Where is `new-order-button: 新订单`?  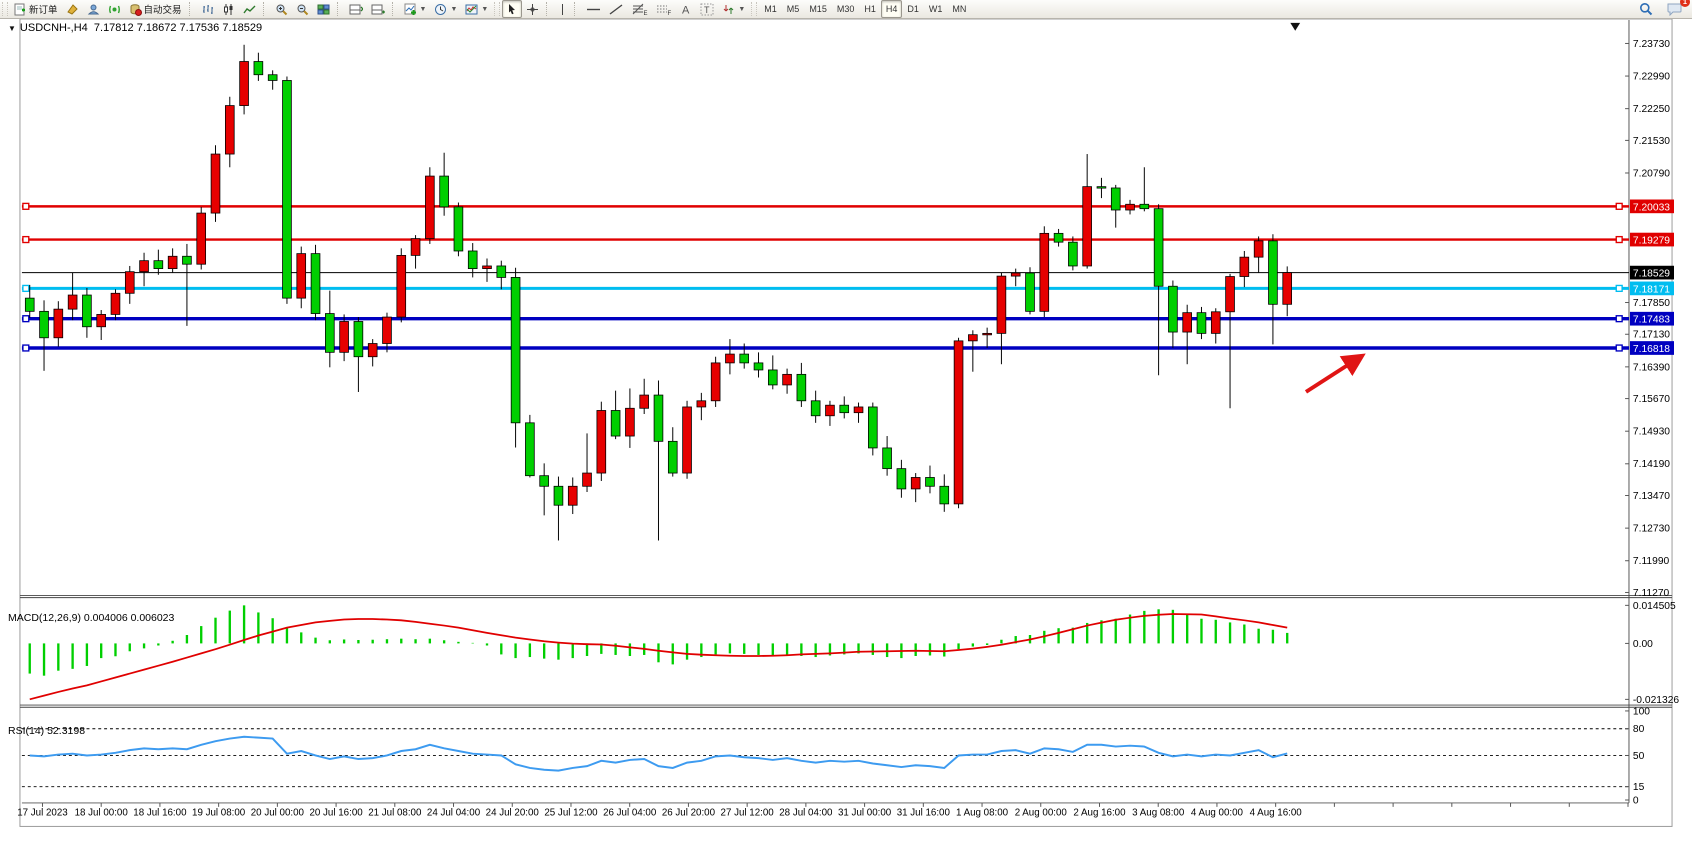
new-order-button: 新订单 is located at coordinates (36, 9).